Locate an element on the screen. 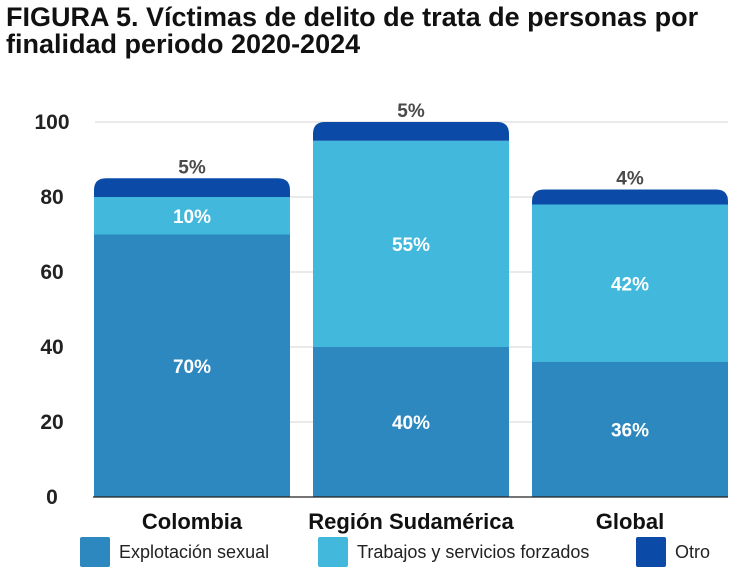  bar-0-explotacion is located at coordinates (192, 365).